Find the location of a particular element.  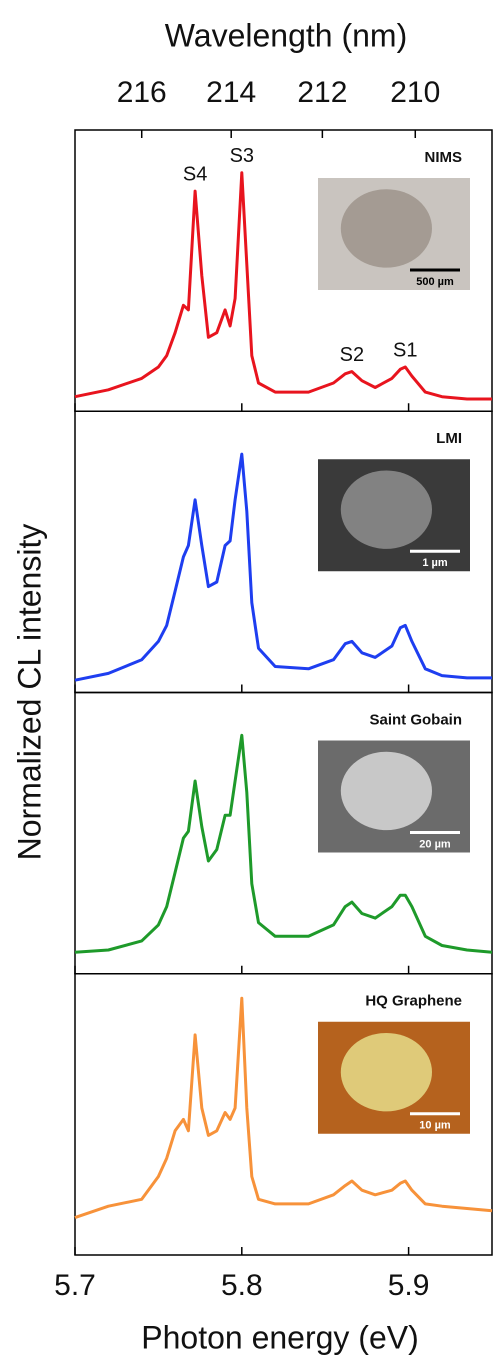

peak-label: S1 is located at coordinates (405, 350).